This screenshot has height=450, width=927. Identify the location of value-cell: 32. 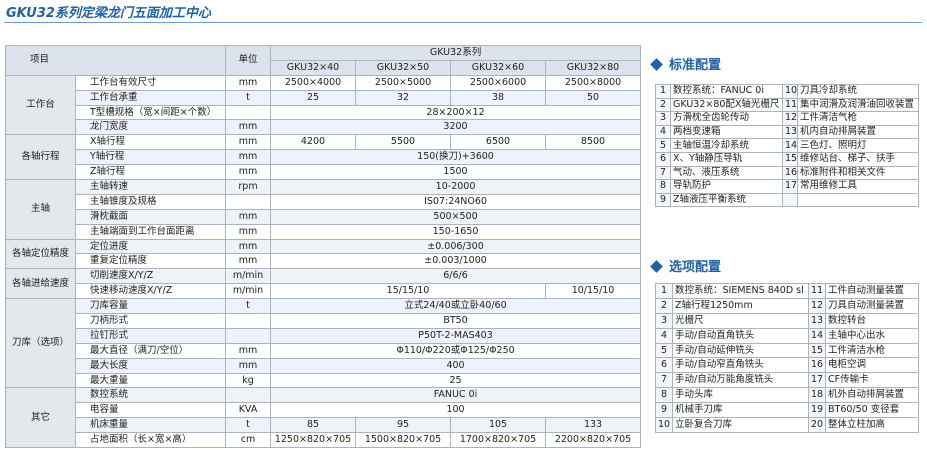
(403, 97).